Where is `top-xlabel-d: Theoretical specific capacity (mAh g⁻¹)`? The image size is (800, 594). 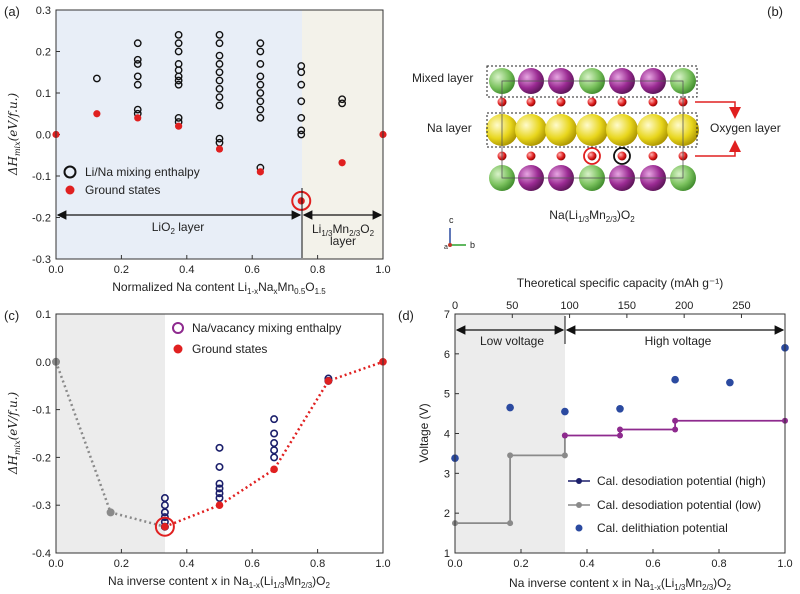
top-xlabel-d: Theoretical specific capacity (mAh g⁻¹) is located at coordinates (620, 283).